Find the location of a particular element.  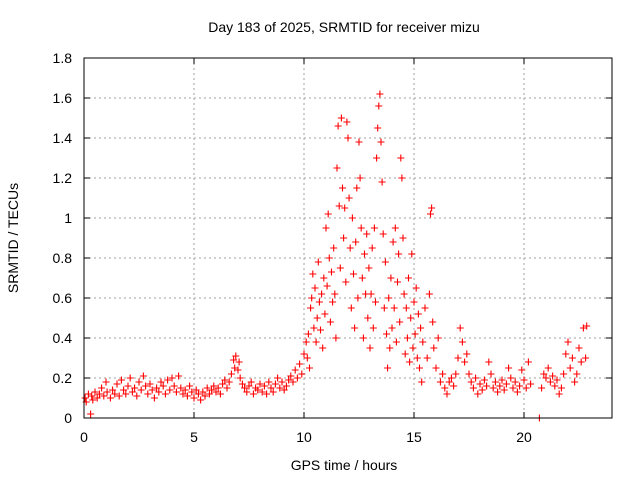

y-axis-label: SRMTID / TECUs is located at coordinates (13, 238).